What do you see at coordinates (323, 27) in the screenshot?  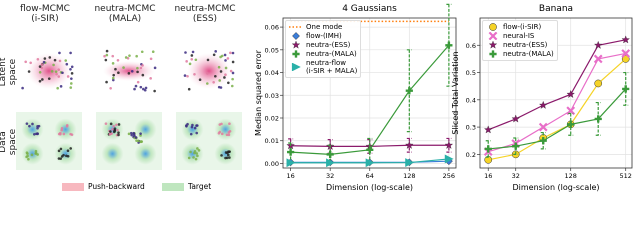 I see `legend-entry: One mode` at bounding box center [323, 27].